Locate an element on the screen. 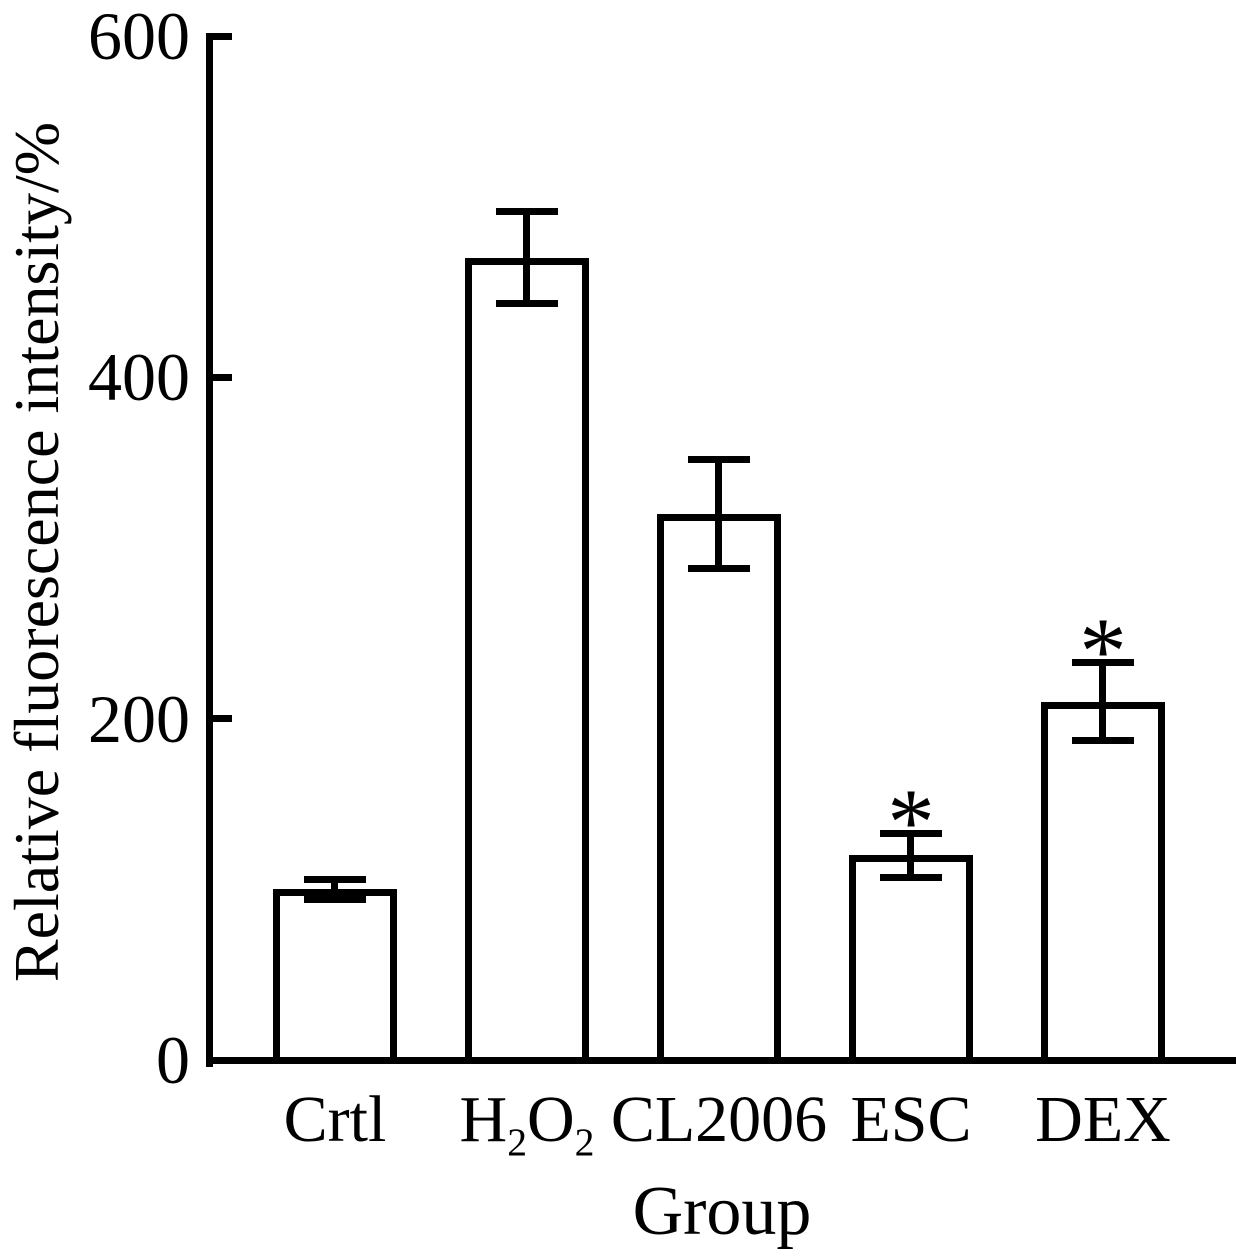 The height and width of the screenshot is (1256, 1236). y-axis-line is located at coordinates (209, 550).